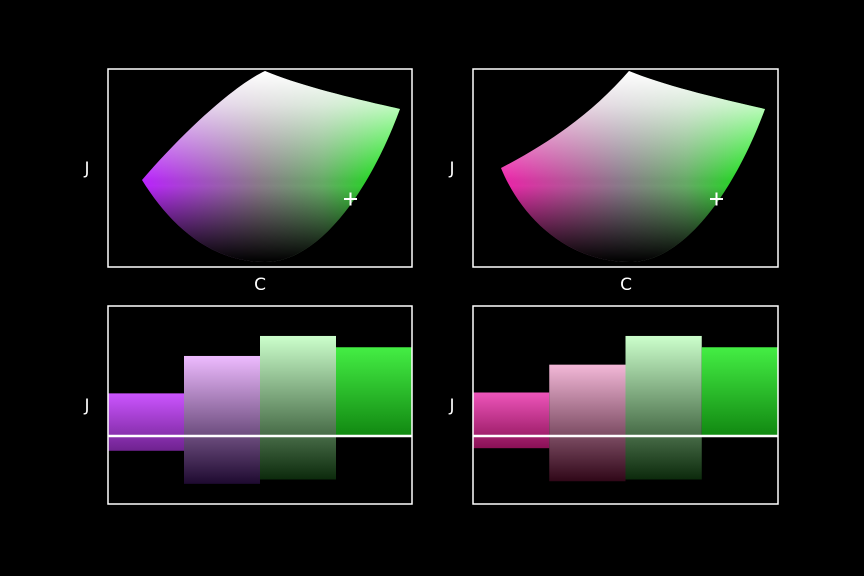  I want to click on marker-plus-left, so click(350, 199).